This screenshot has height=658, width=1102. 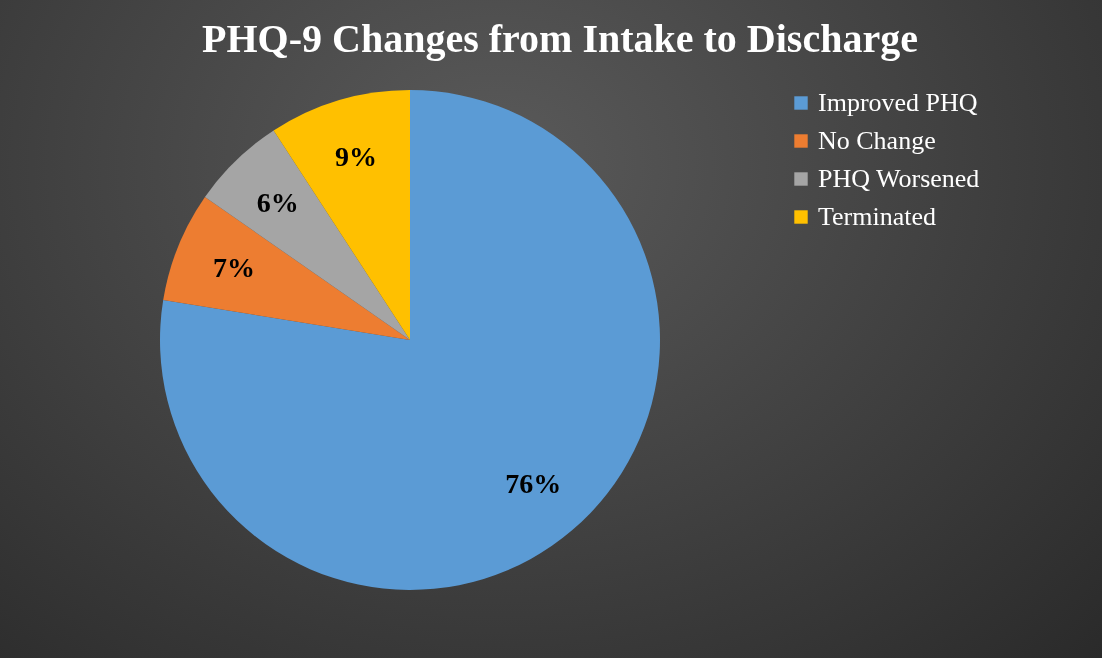 I want to click on data-label: 7%, so click(x=233, y=267).